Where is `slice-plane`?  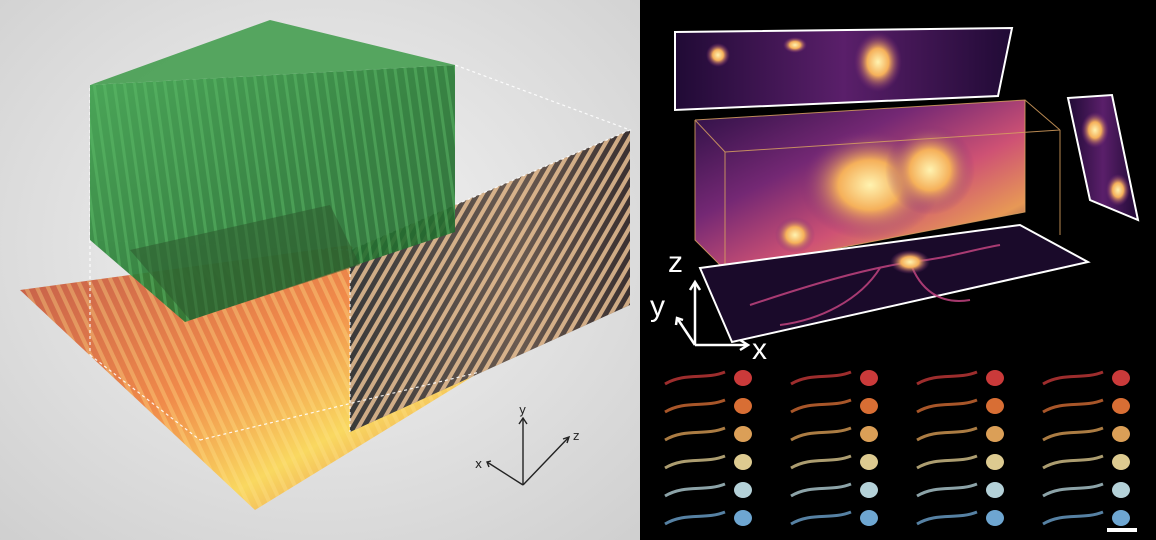 slice-plane is located at coordinates (245, 262).